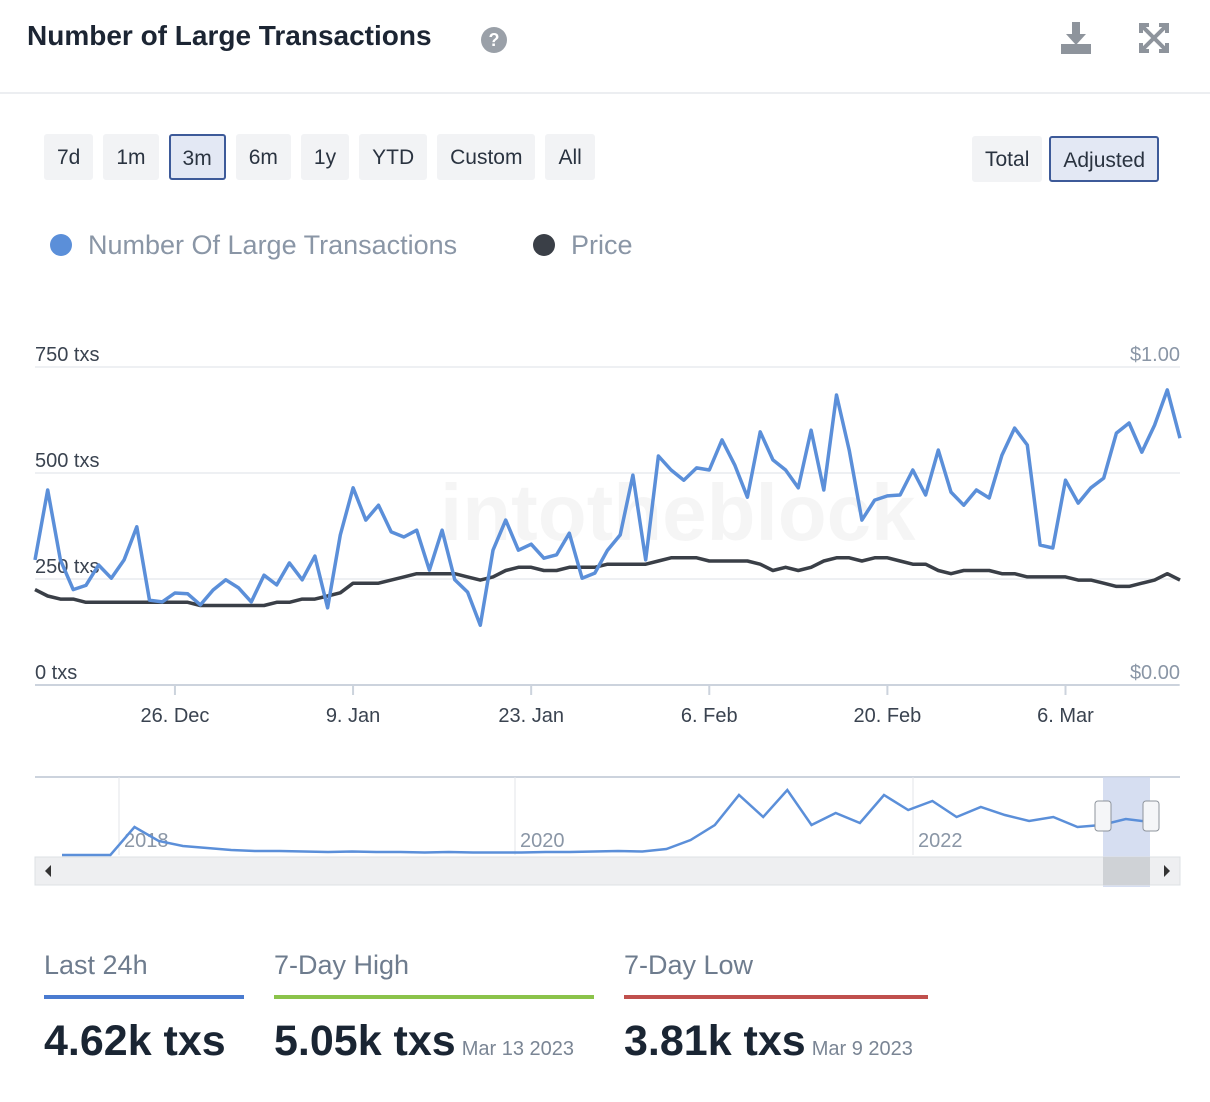  Describe the element at coordinates (862, 1049) in the screenshot. I see `stat-date: Mar 9 2023` at that location.